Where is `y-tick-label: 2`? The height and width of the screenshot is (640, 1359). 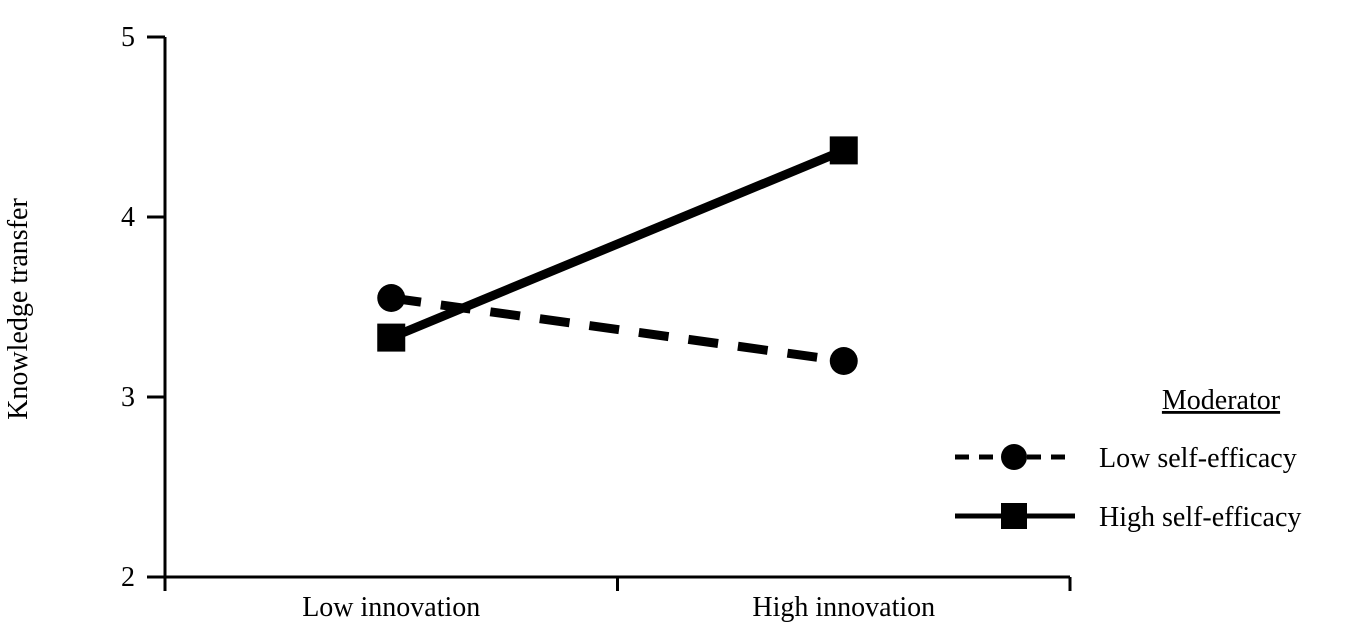
y-tick-label: 2 is located at coordinates (128, 577).